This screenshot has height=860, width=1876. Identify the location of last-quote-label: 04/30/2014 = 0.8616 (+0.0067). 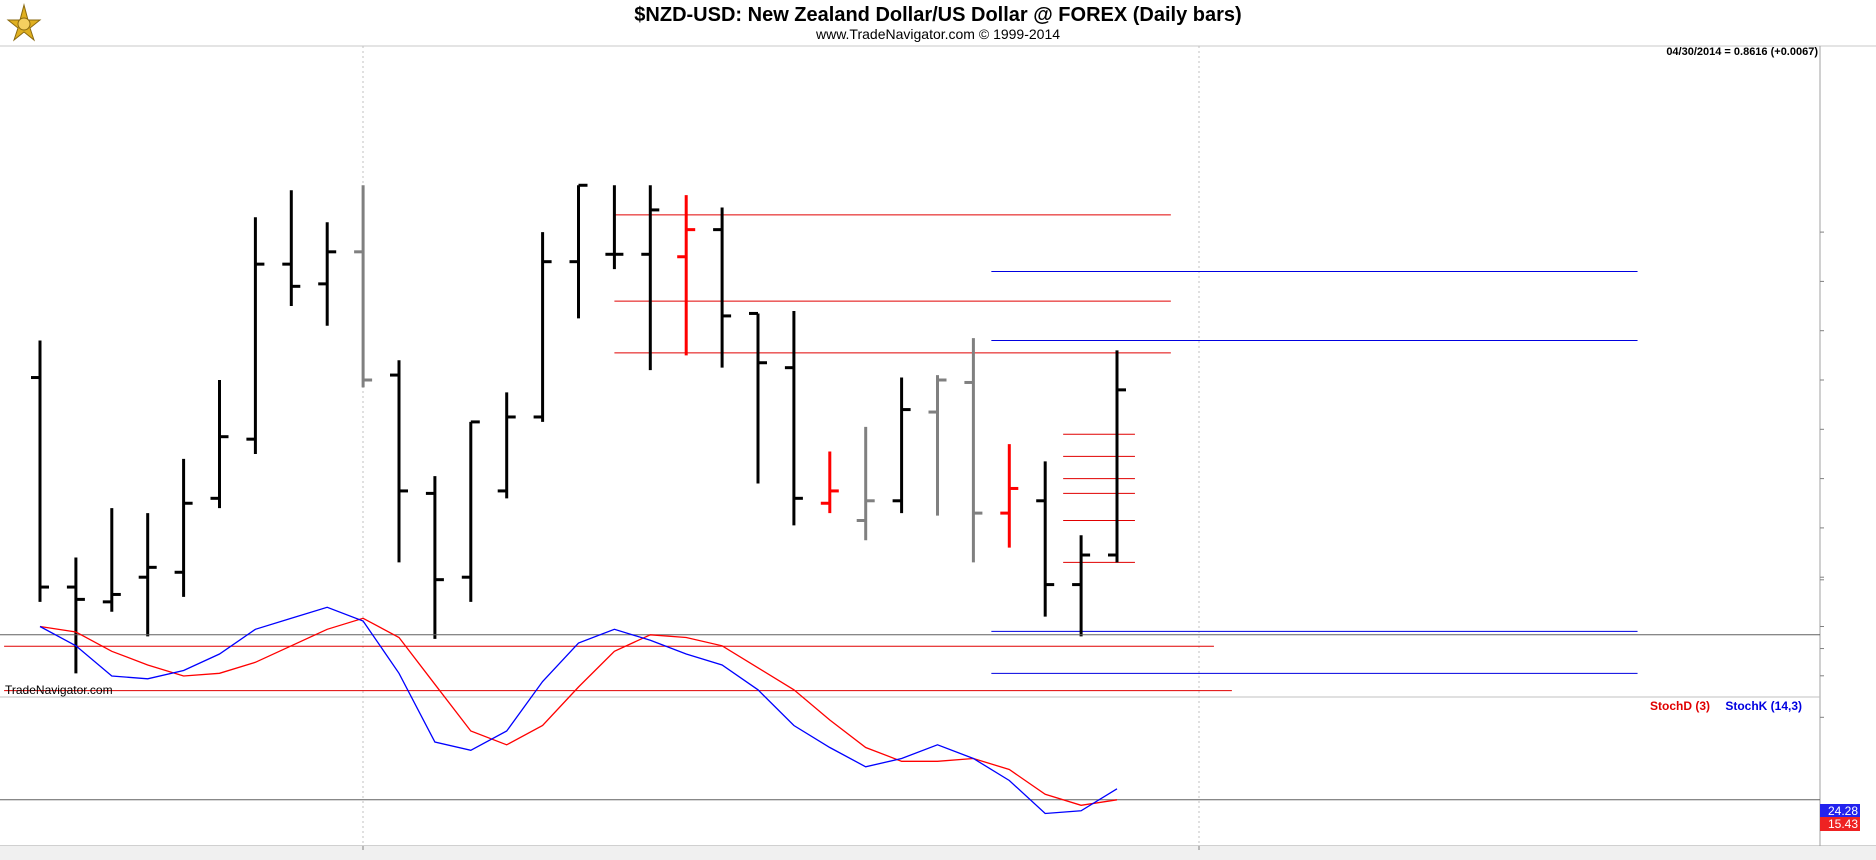
(1742, 52).